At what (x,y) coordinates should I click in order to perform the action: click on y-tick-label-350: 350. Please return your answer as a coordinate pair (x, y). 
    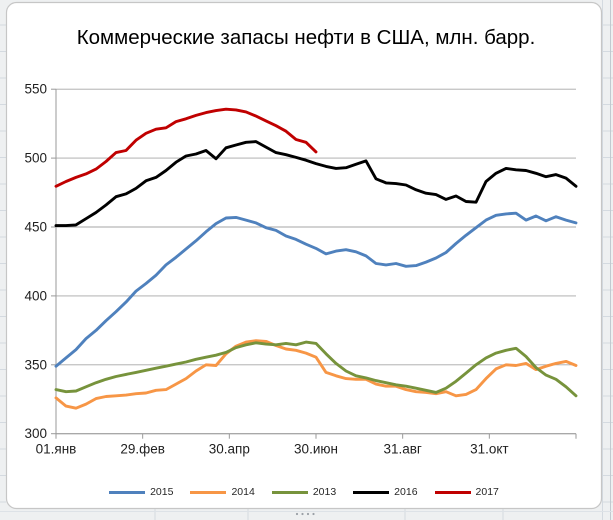
    Looking at the image, I should click on (35, 364).